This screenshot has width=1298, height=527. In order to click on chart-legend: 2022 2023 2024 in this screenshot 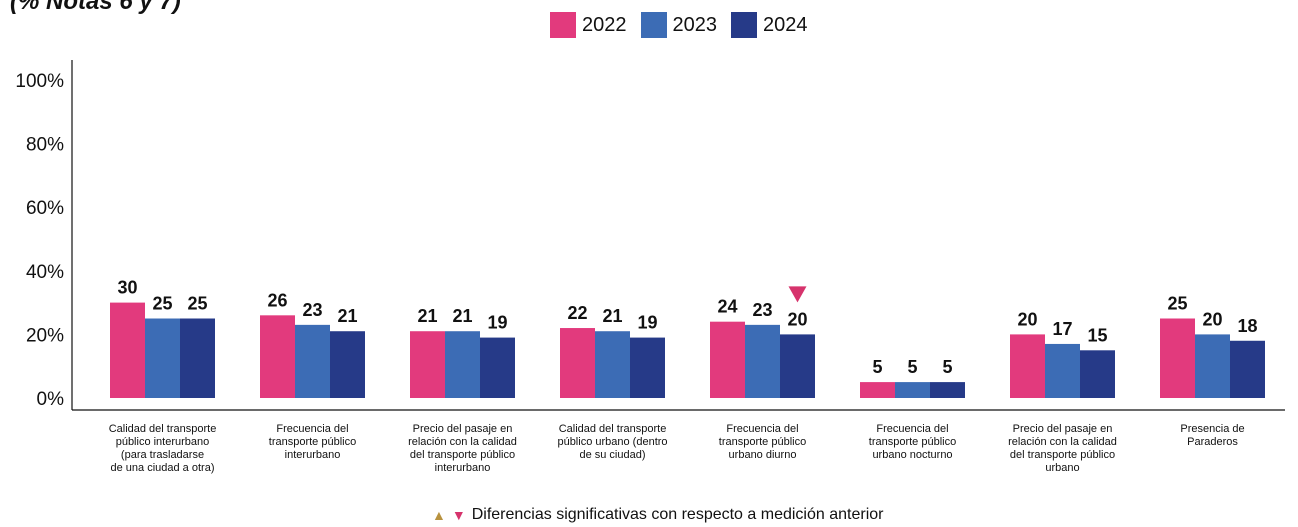, I will do `click(679, 25)`.